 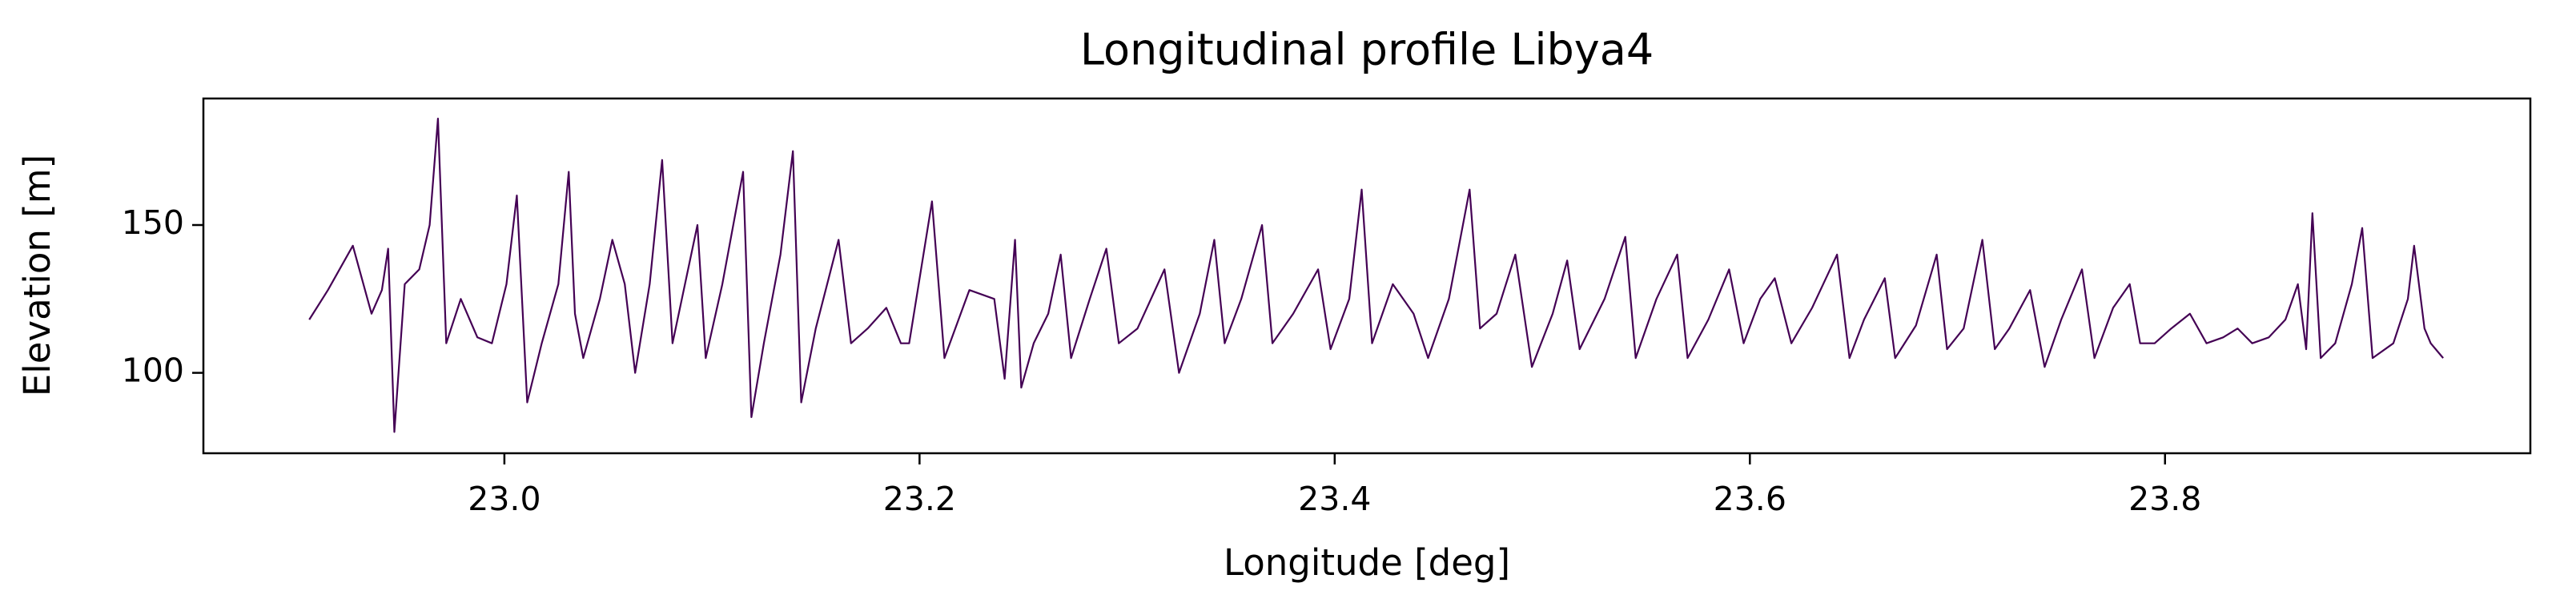 What do you see at coordinates (1367, 562) in the screenshot?
I see `x-axis-label: Longitude [deg]` at bounding box center [1367, 562].